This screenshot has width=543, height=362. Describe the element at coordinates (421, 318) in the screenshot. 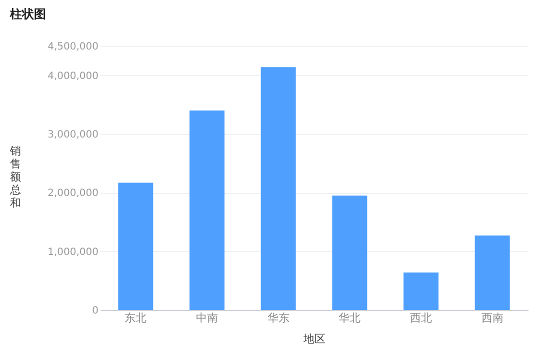

I see `x-tick-label: 西北` at that location.